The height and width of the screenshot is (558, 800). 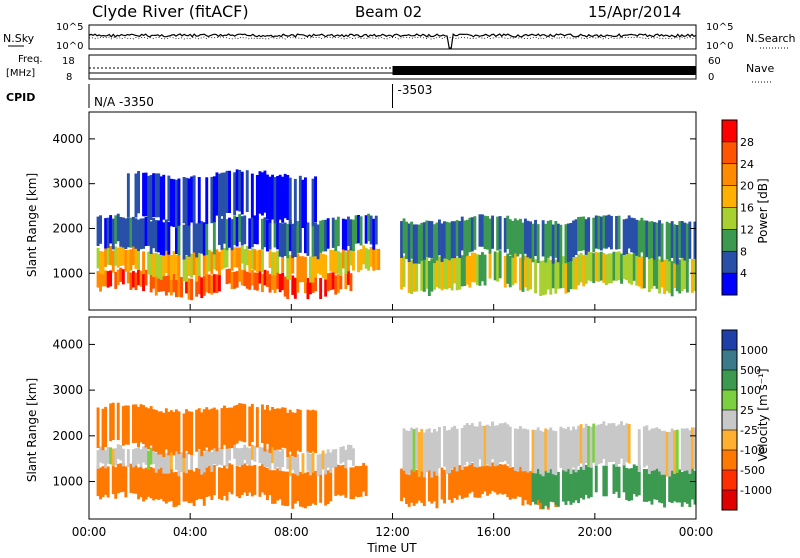 What do you see at coordinates (756, 490) in the screenshot?
I see `cbar-tick-label: -1000` at bounding box center [756, 490].